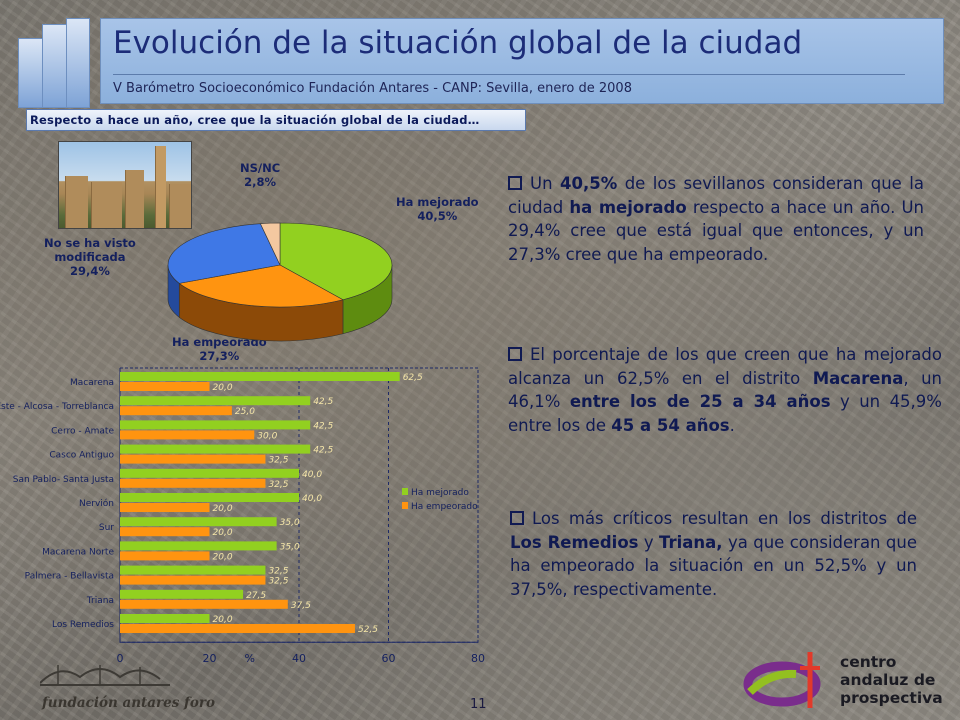 Image resolution: width=960 pixels, height=720 pixels. I want to click on header-logo-blocks, so click(63, 63).